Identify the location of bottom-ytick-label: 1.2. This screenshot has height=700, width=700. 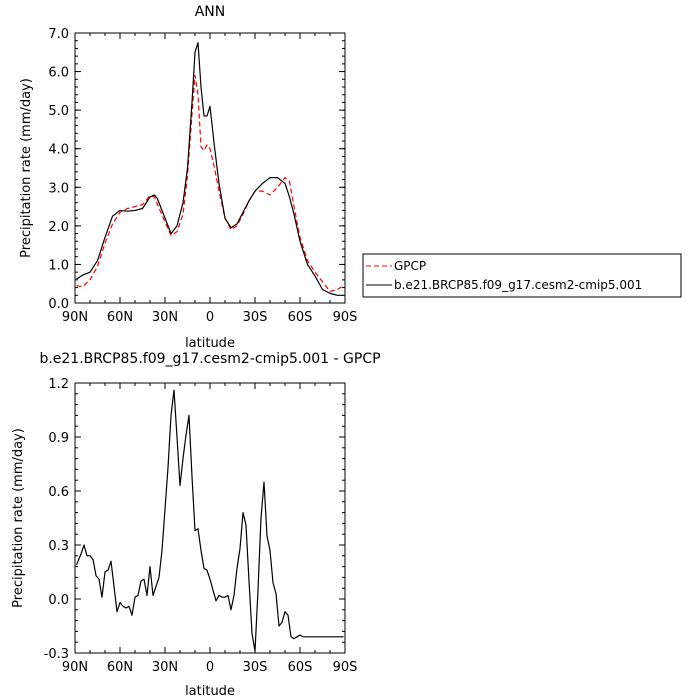
(58, 384).